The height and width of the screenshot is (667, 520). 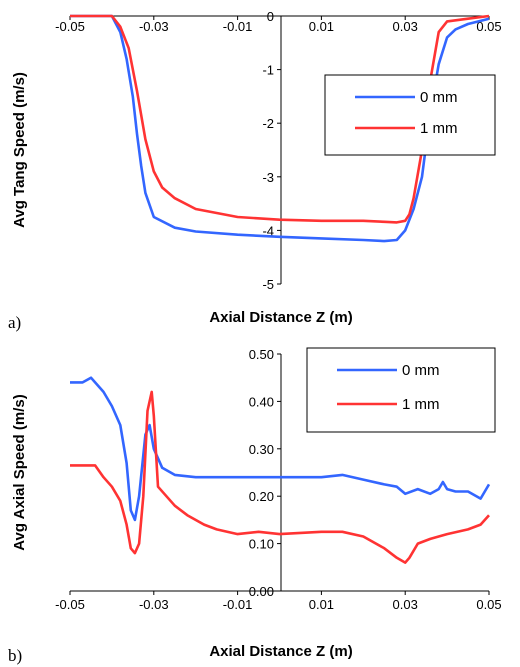 I want to click on panel1-legend-label-0mm: 0 mm, so click(x=439, y=97).